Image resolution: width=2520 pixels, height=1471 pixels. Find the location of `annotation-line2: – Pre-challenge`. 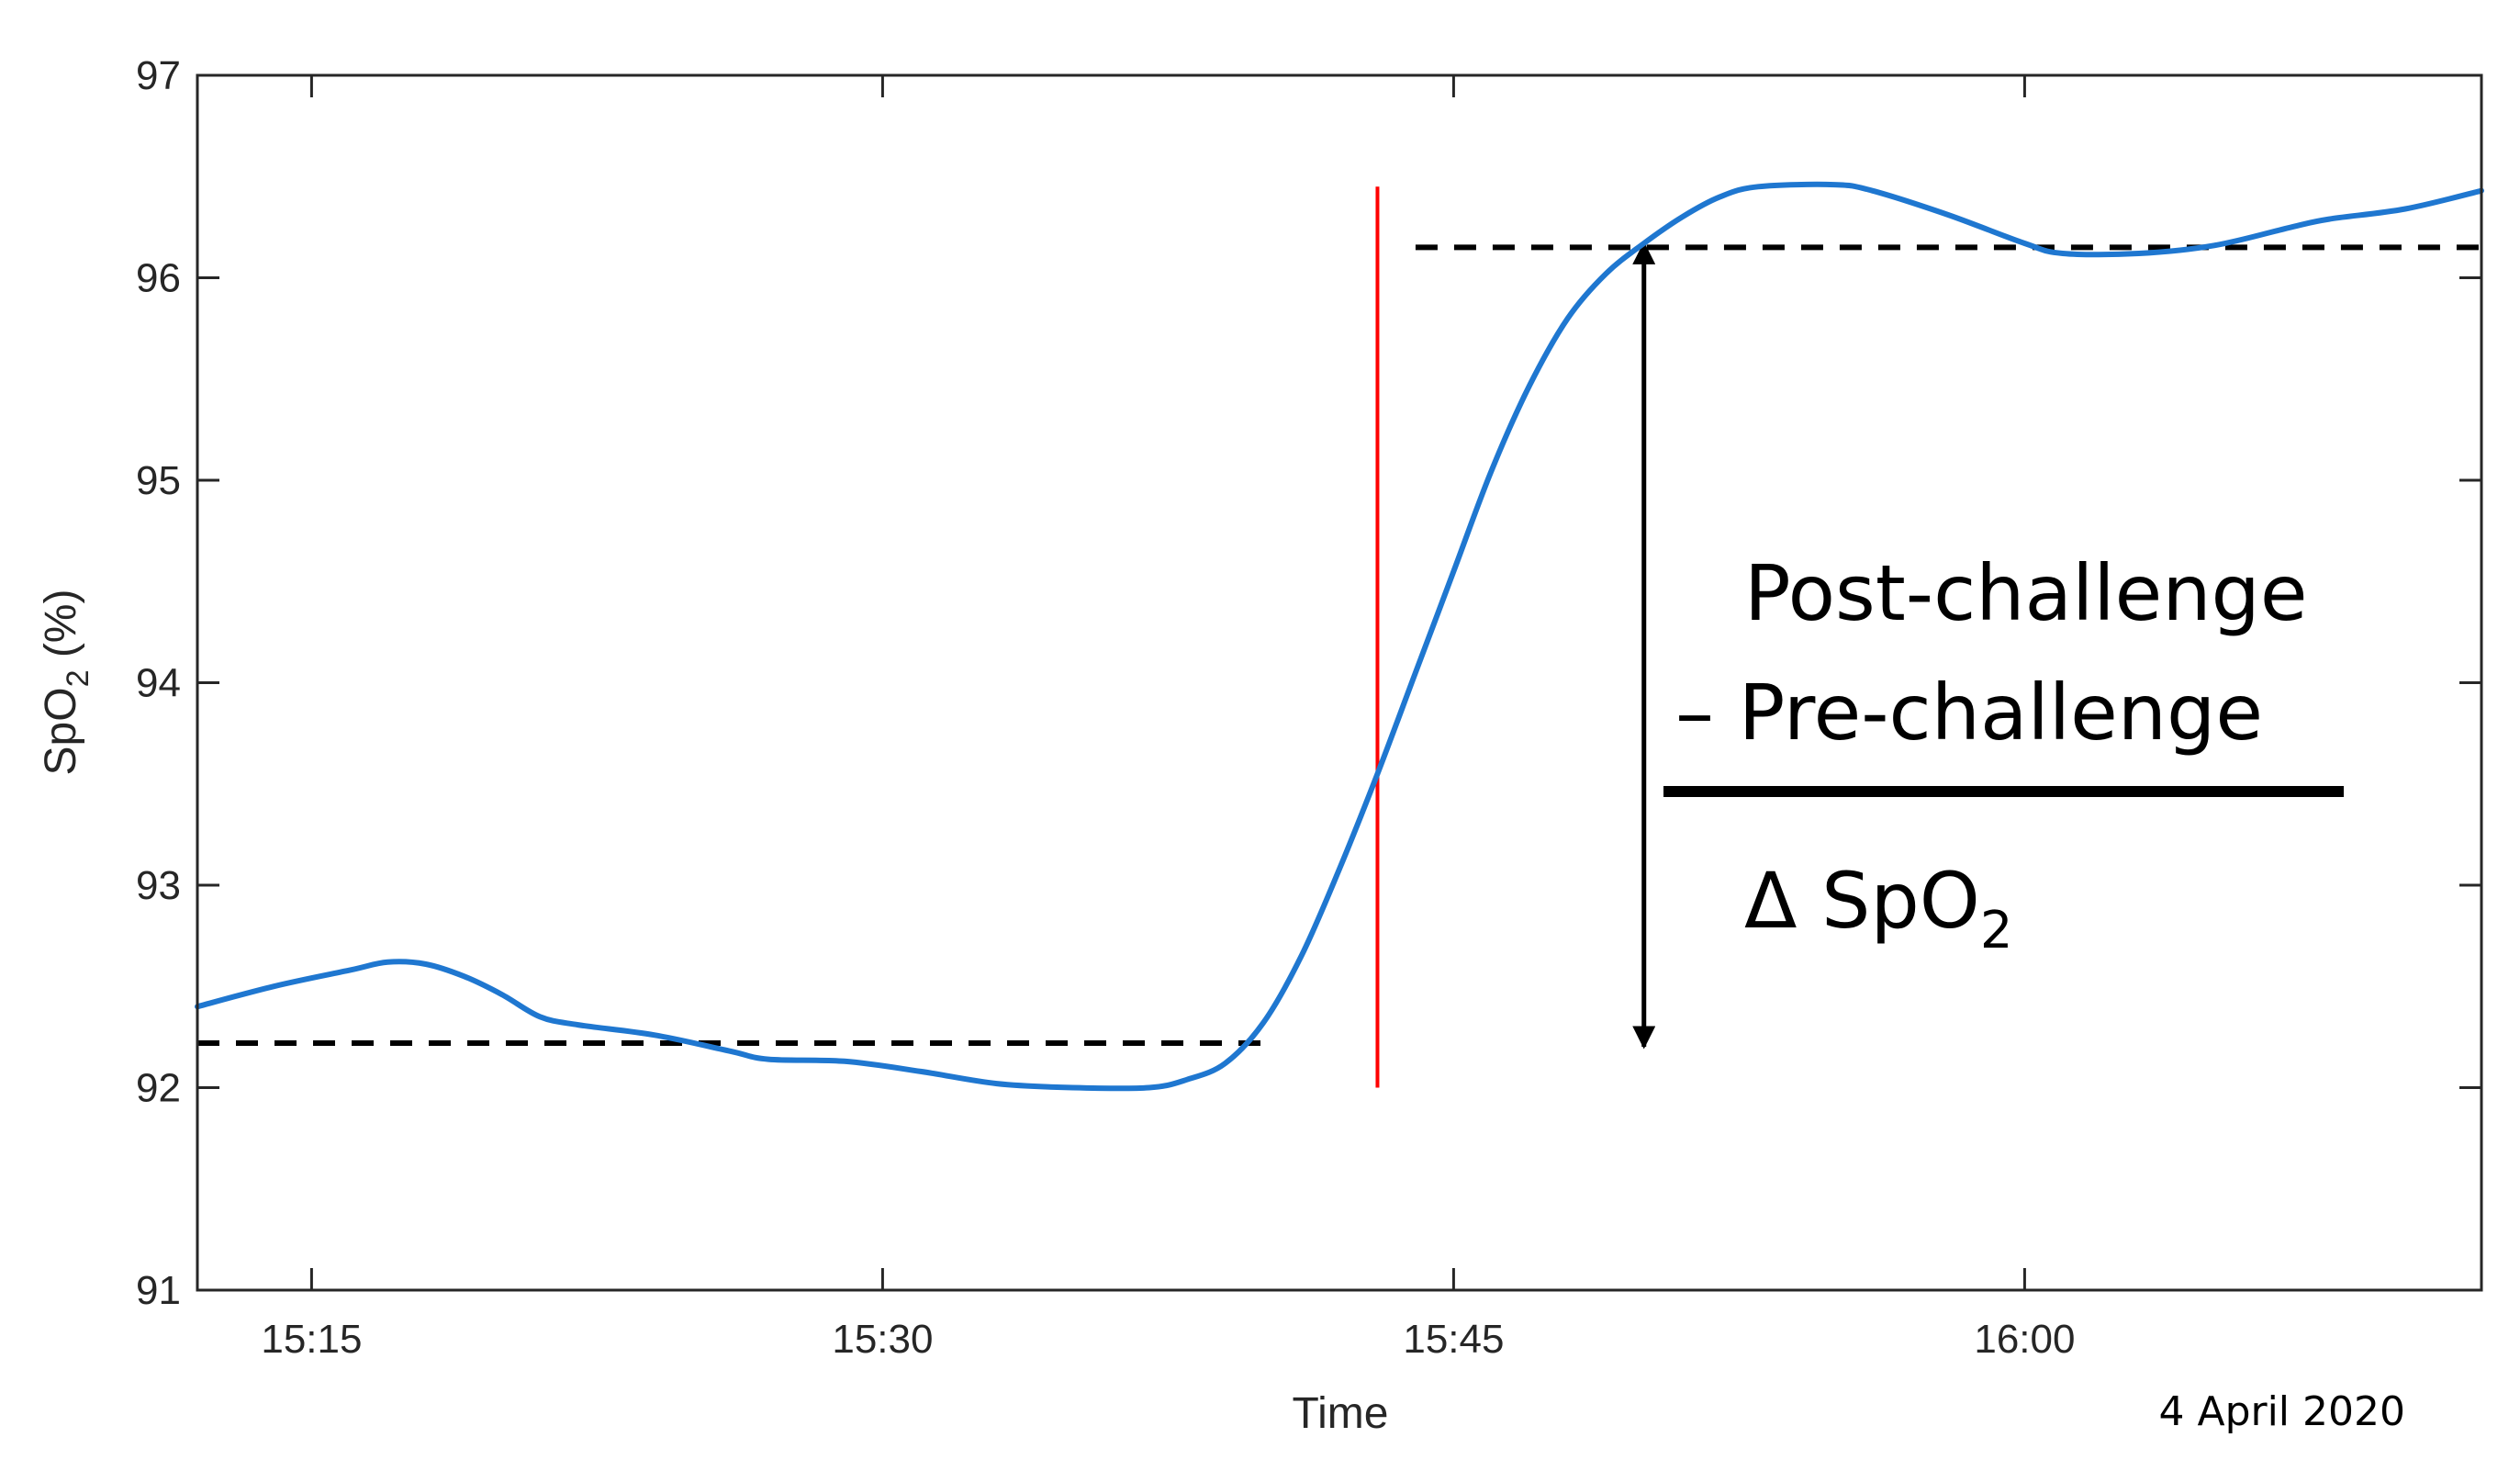

annotation-line2: – Pre-challenge is located at coordinates (1969, 713).